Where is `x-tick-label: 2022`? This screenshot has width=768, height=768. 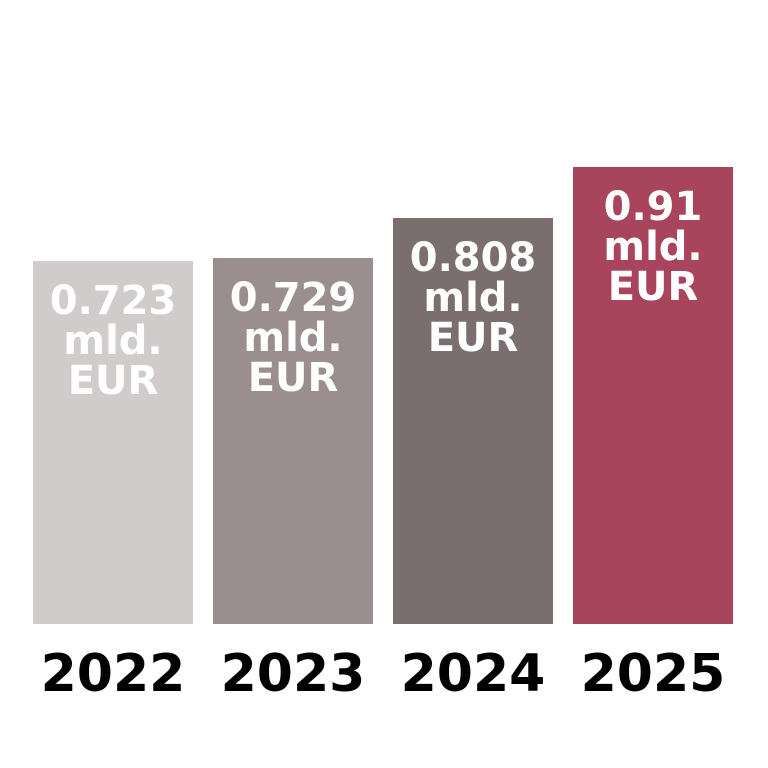 x-tick-label: 2022 is located at coordinates (113, 674).